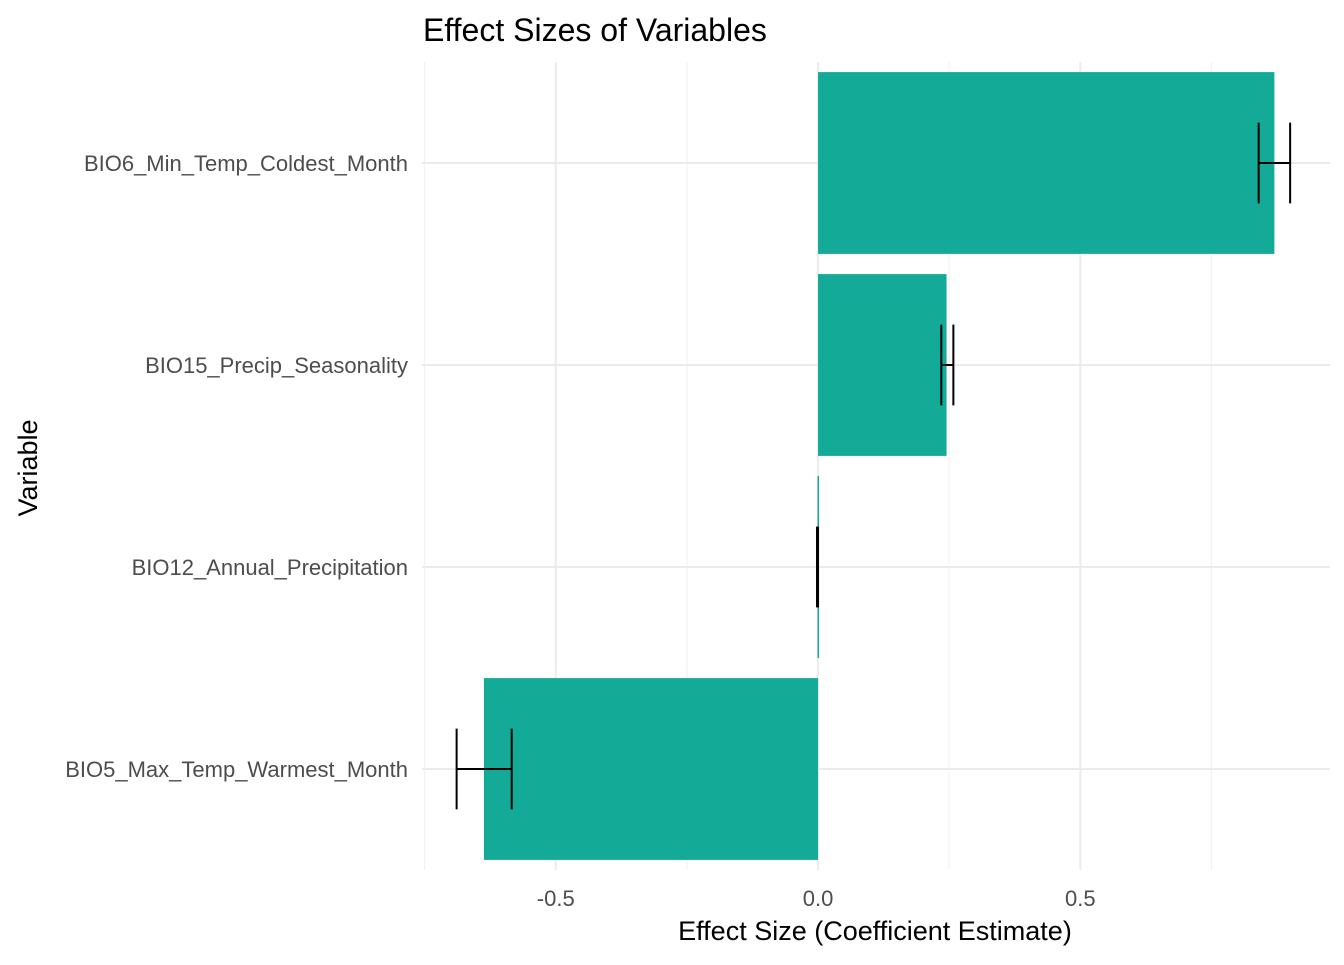  I want to click on y-tick-label: BIO15_Precip_Seasonality, so click(276, 365).